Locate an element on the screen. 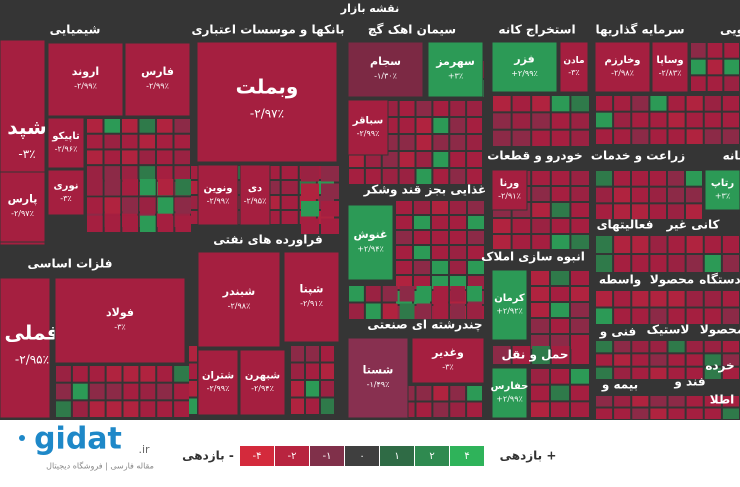  stock-symbol: حفارس is located at coordinates (510, 386).